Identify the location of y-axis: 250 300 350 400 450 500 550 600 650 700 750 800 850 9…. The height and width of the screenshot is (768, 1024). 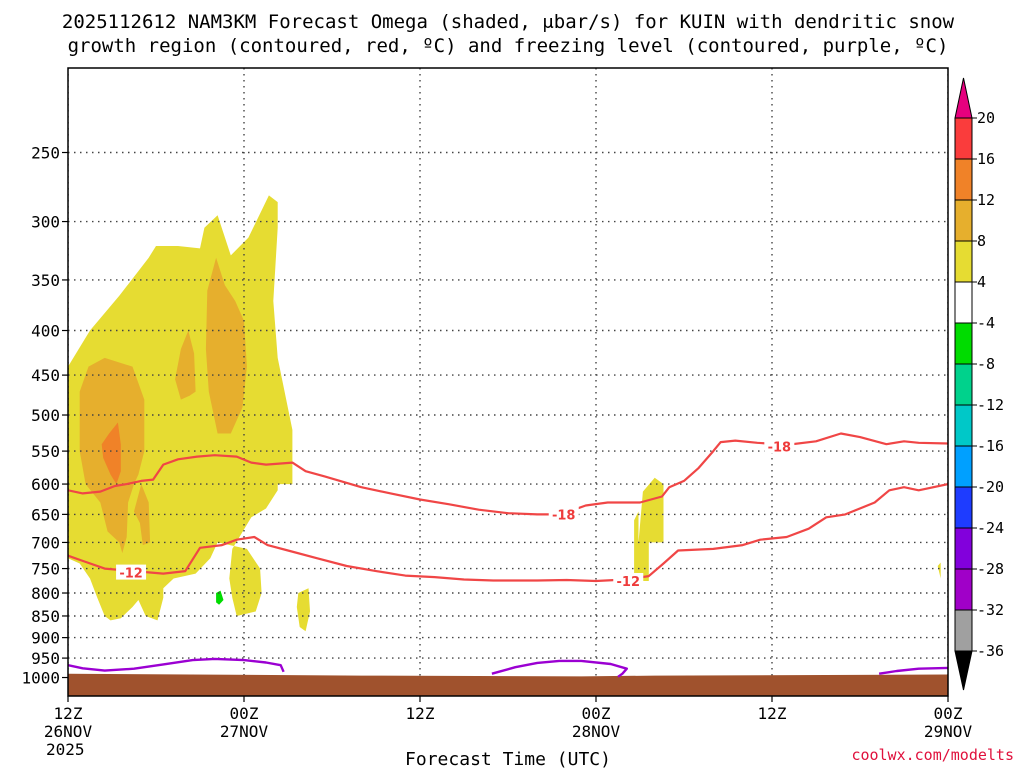
(44, 416).